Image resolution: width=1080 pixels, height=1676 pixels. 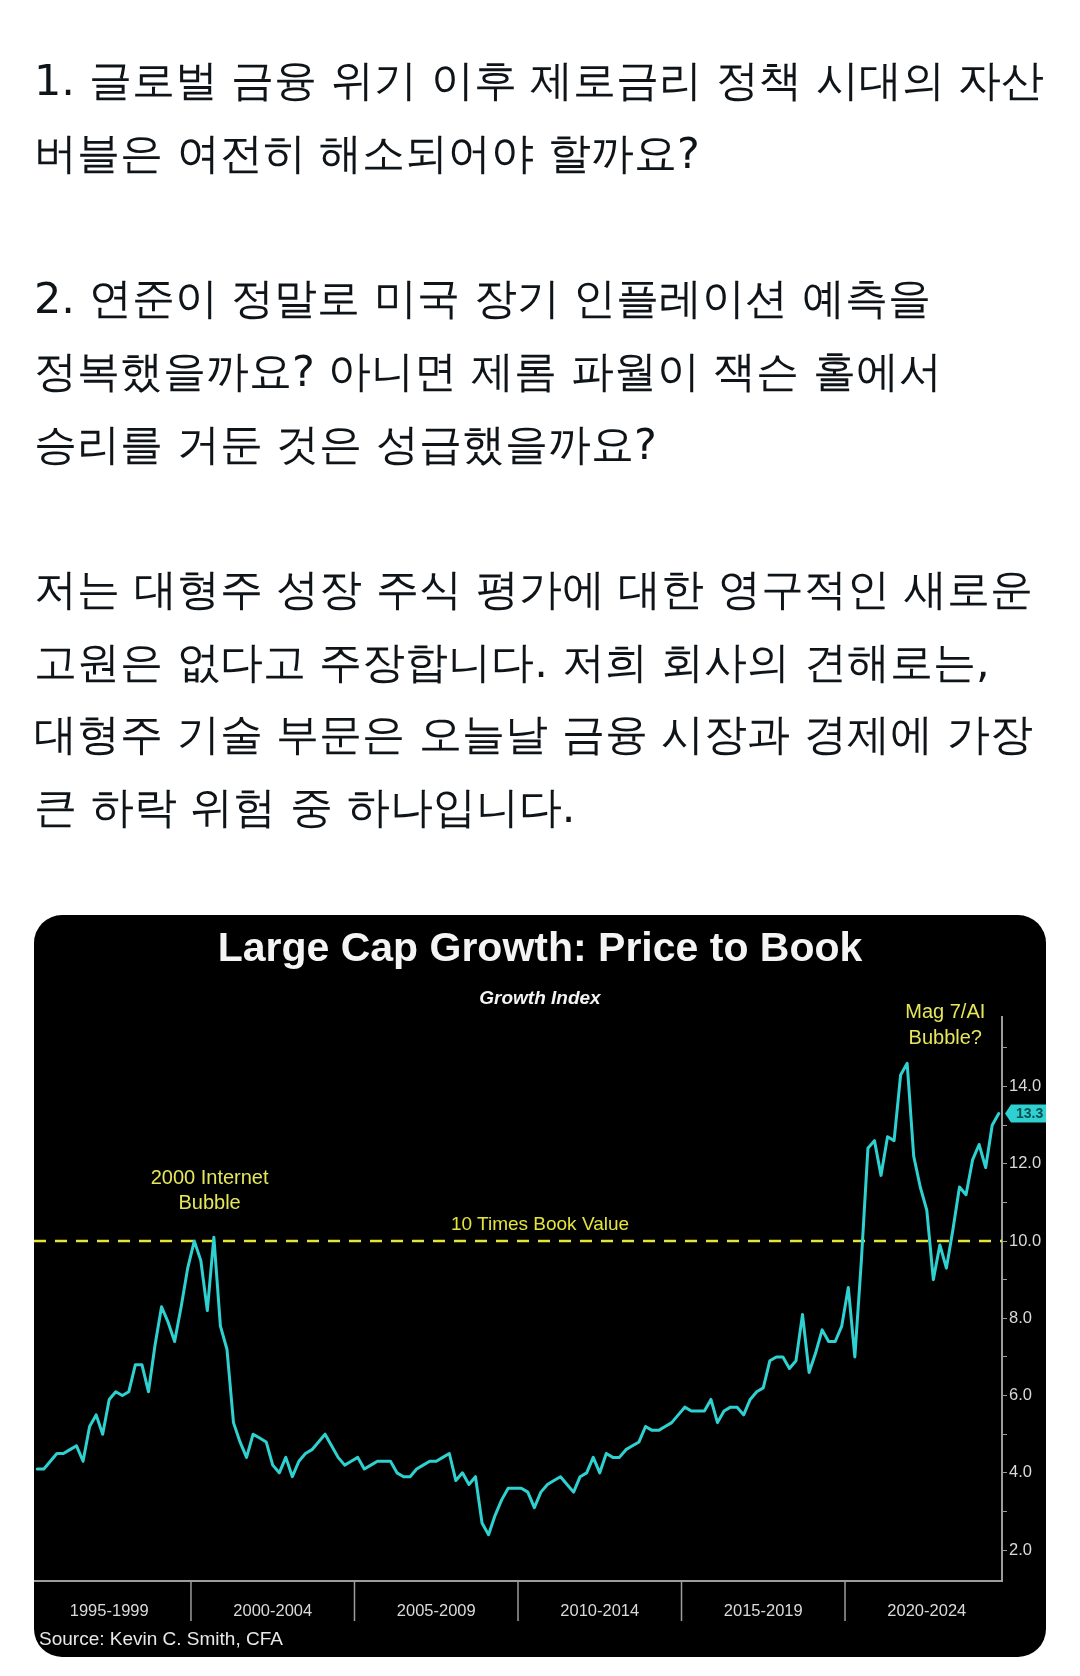 I want to click on annotation: Mag 7/AI Bubble?, so click(x=945, y=1024).